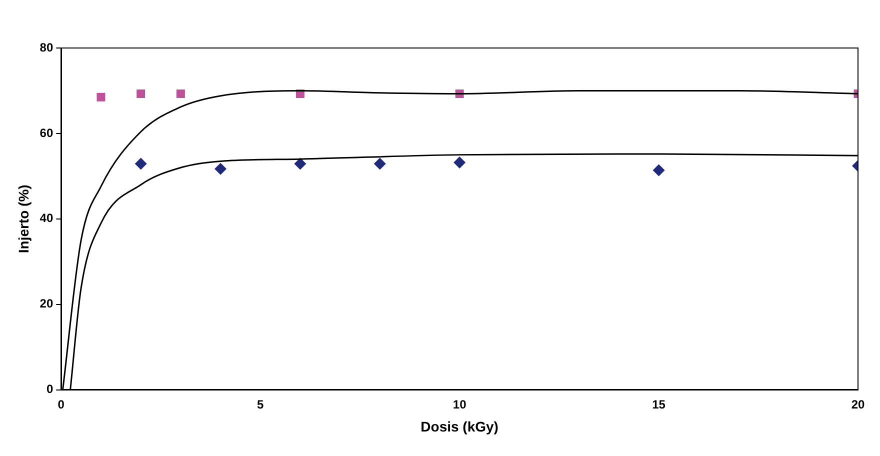  I want to click on y-tick-label: 40, so click(47, 218).